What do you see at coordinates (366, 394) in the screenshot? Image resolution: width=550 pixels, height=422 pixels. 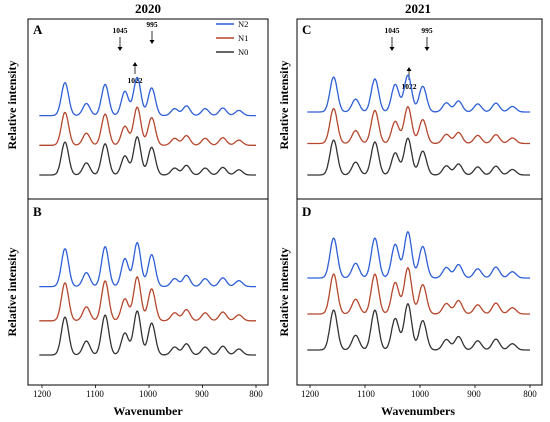 I see `x-tick-right-1100: 1100` at bounding box center [366, 394].